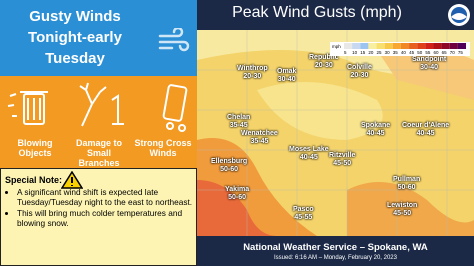 The height and width of the screenshot is (266, 474). I want to click on note-title: Special Note:, so click(34, 180).